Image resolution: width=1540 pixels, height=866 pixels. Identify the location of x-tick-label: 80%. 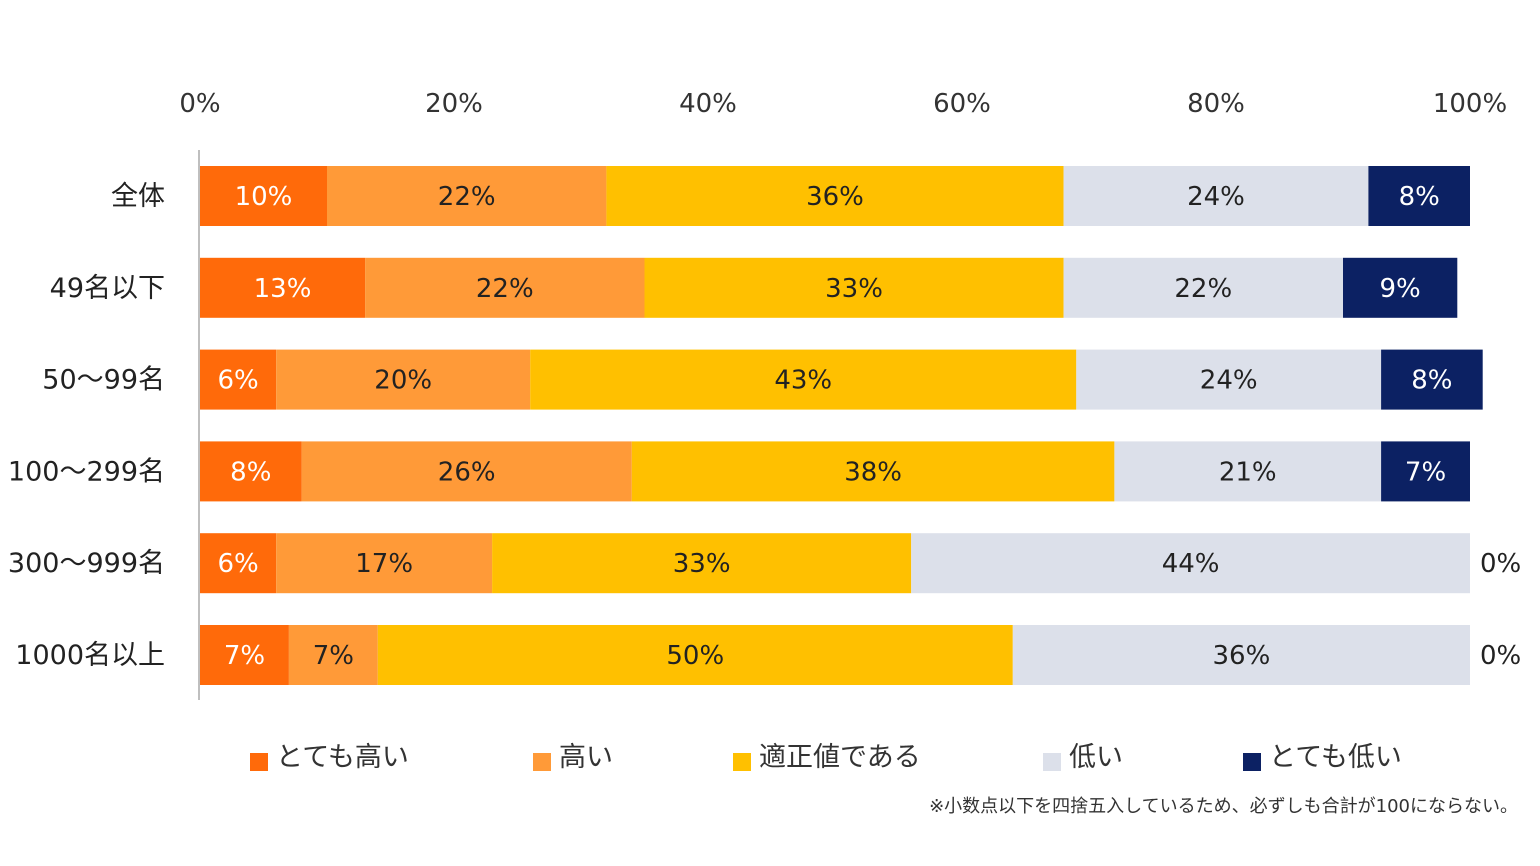
(1216, 104).